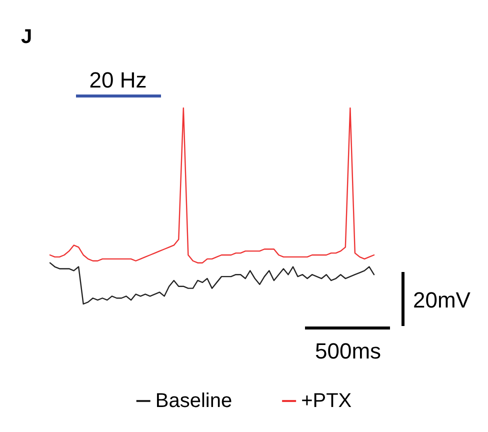 The image size is (488, 432). What do you see at coordinates (442, 300) in the screenshot?
I see `text: 20mV` at bounding box center [442, 300].